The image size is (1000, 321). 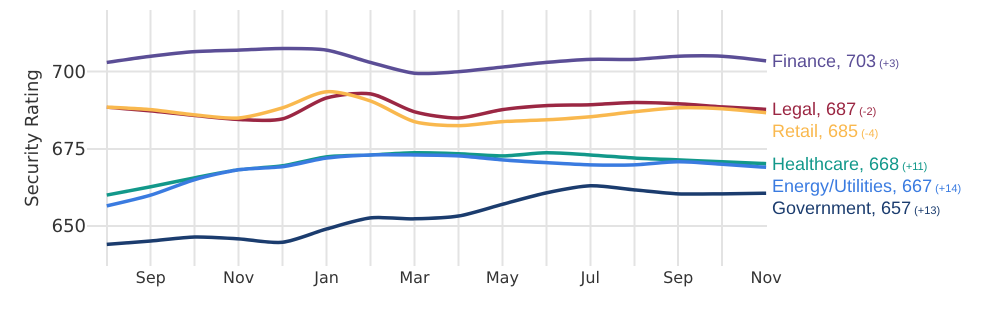 What do you see at coordinates (856, 208) in the screenshot?
I see `text: Government, 657 (+13)` at bounding box center [856, 208].